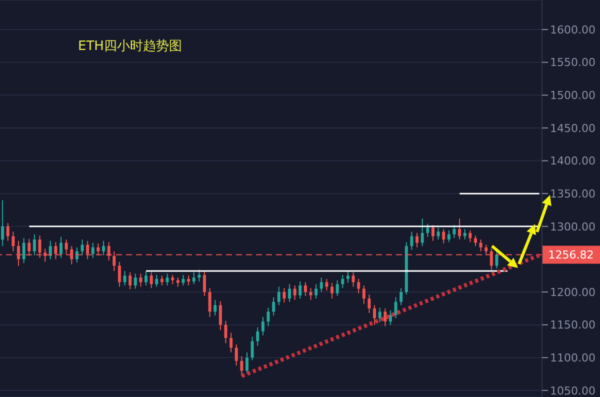 Image resolution: width=600 pixels, height=397 pixels. Describe the element at coordinates (573, 193) in the screenshot. I see `y-tick-label: 1350.00` at that location.